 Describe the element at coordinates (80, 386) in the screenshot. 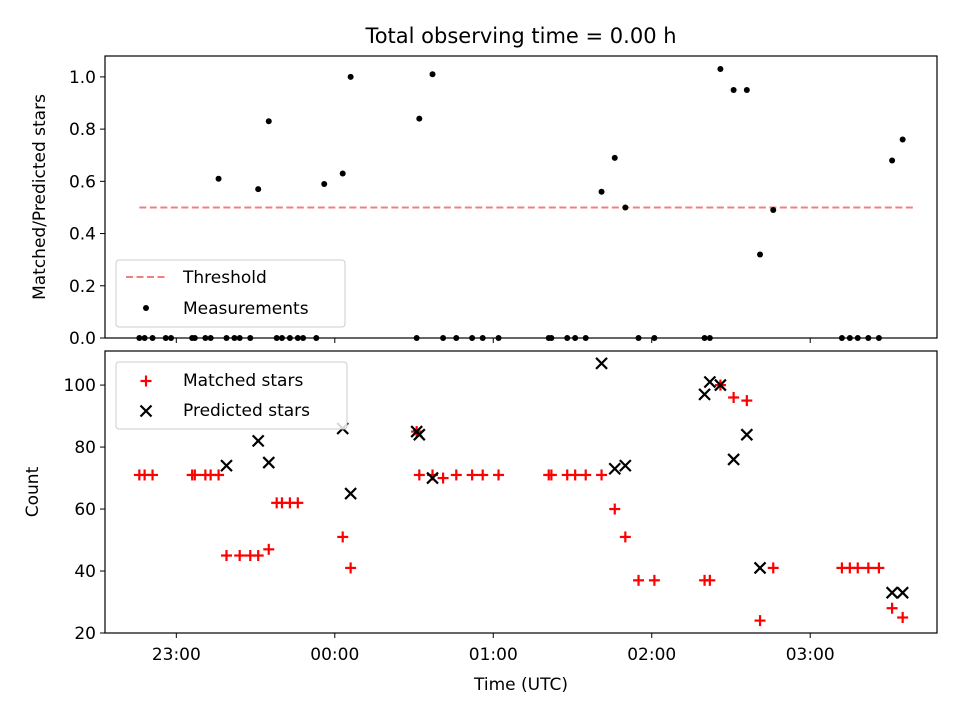

I see `bottom-y-tick-label: 100` at that location.